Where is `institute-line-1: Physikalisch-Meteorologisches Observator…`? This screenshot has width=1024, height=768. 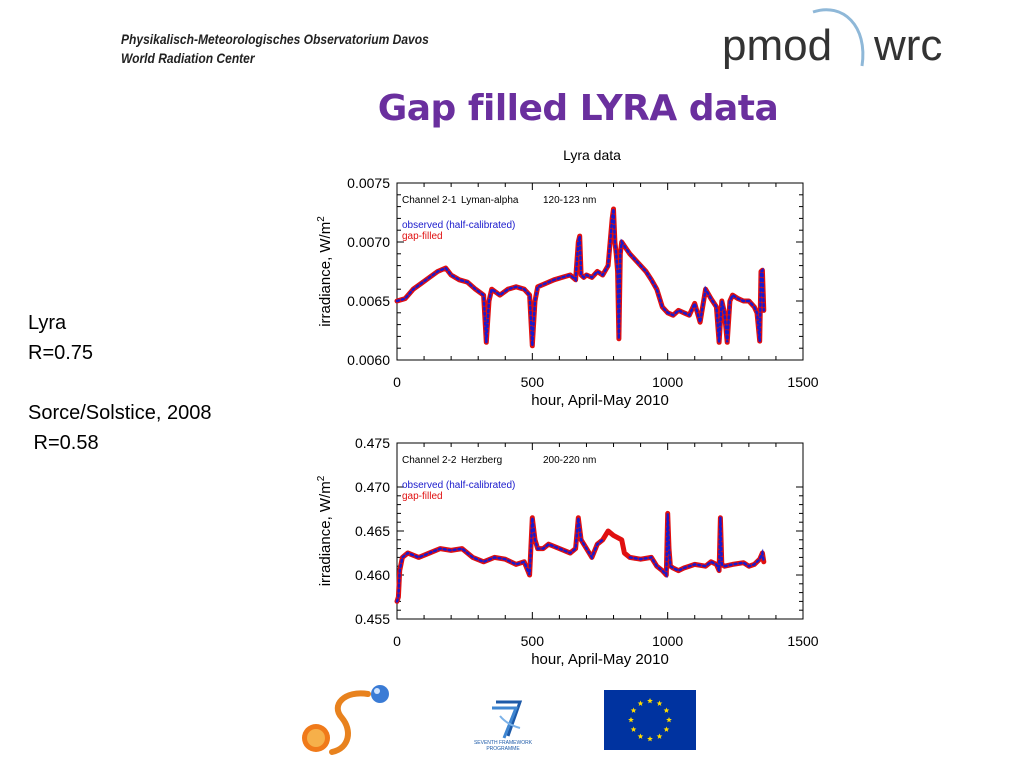
institute-line-1: Physikalisch-Meteorologisches Observator… is located at coordinates (275, 39).